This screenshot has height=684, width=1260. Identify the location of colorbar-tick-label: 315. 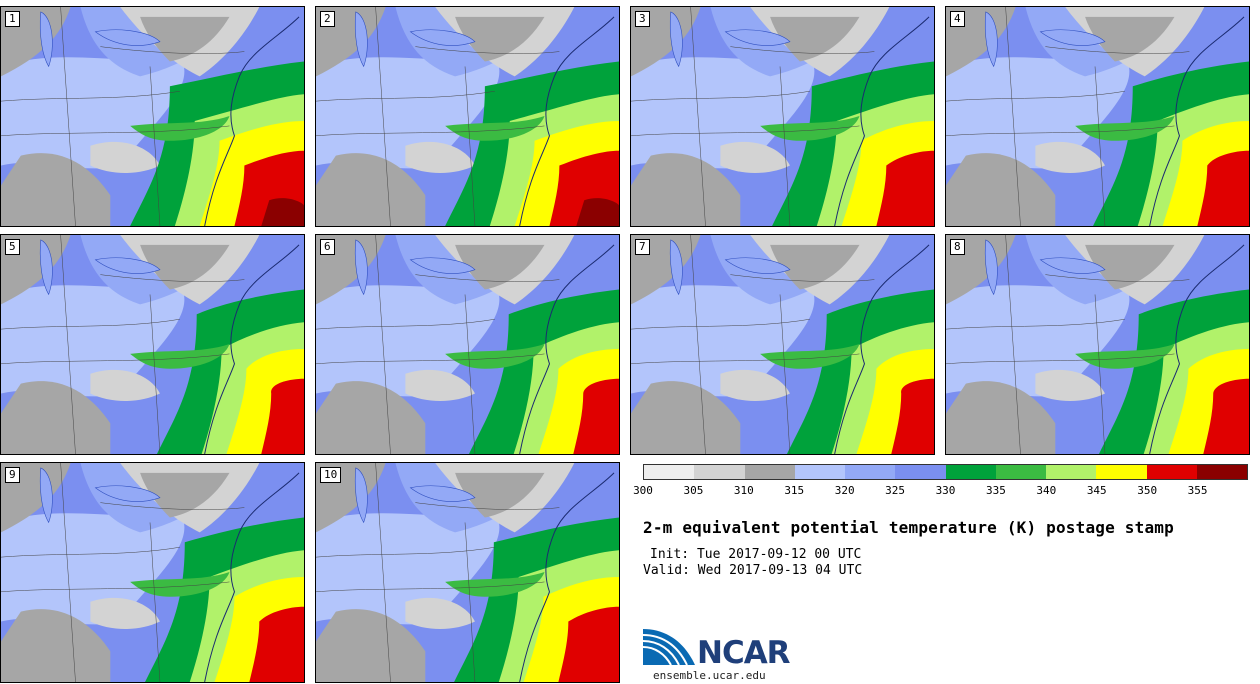
(794, 490).